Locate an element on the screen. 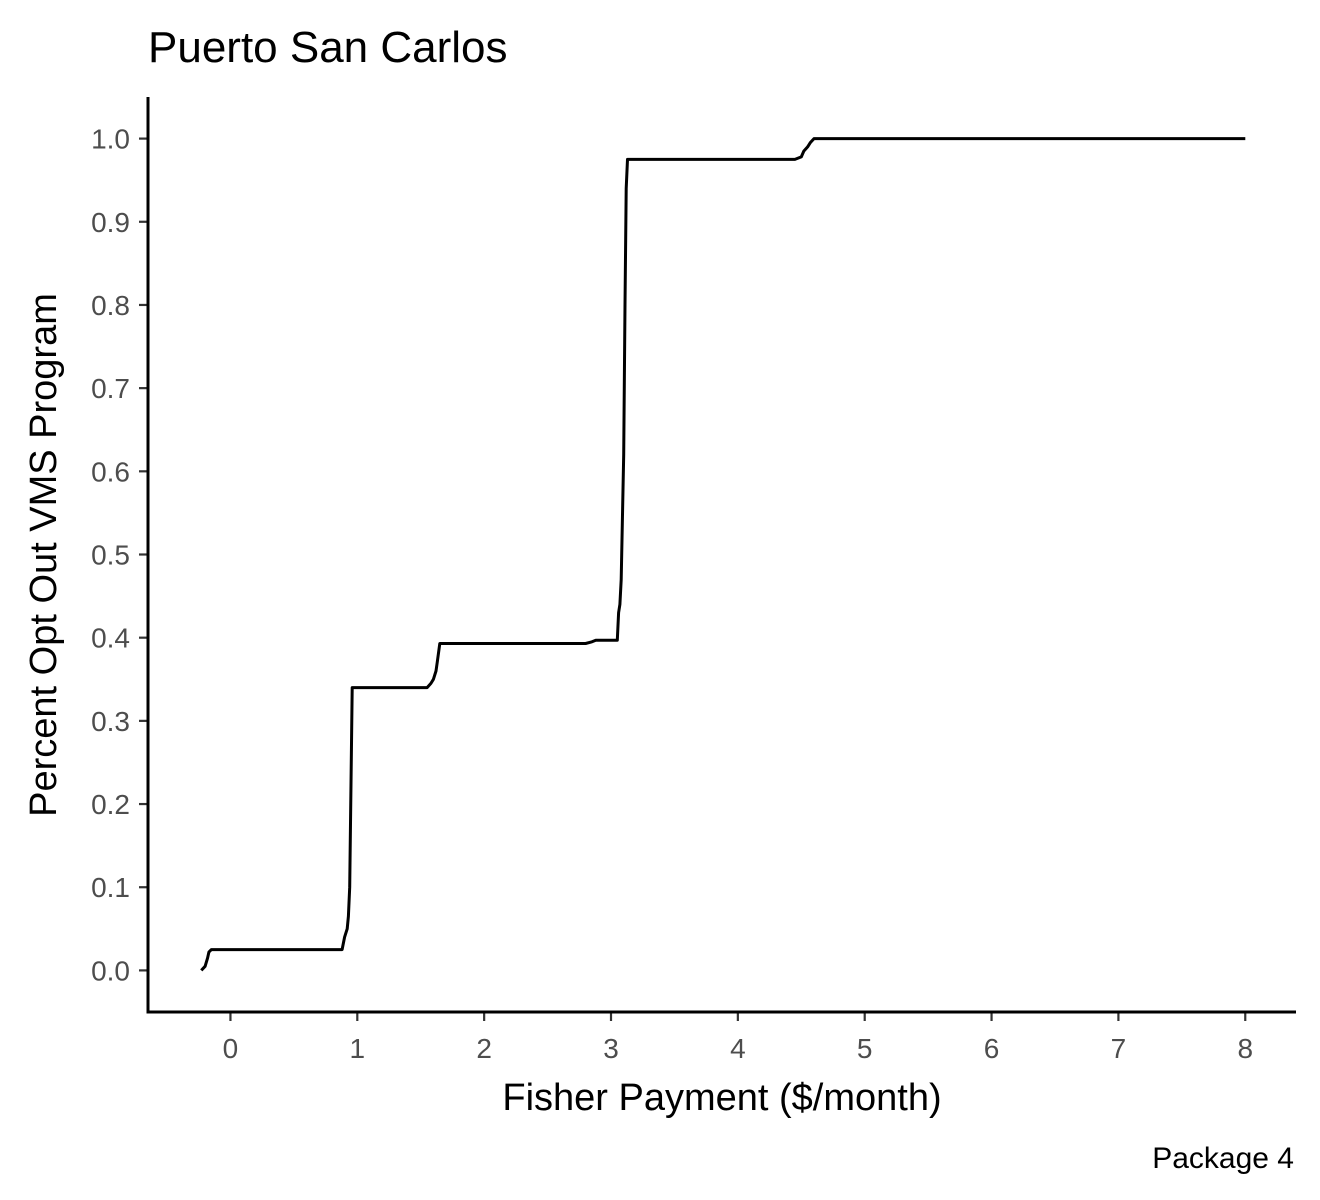 The image size is (1320, 1200). x-tick-label: 7 is located at coordinates (1119, 1048).